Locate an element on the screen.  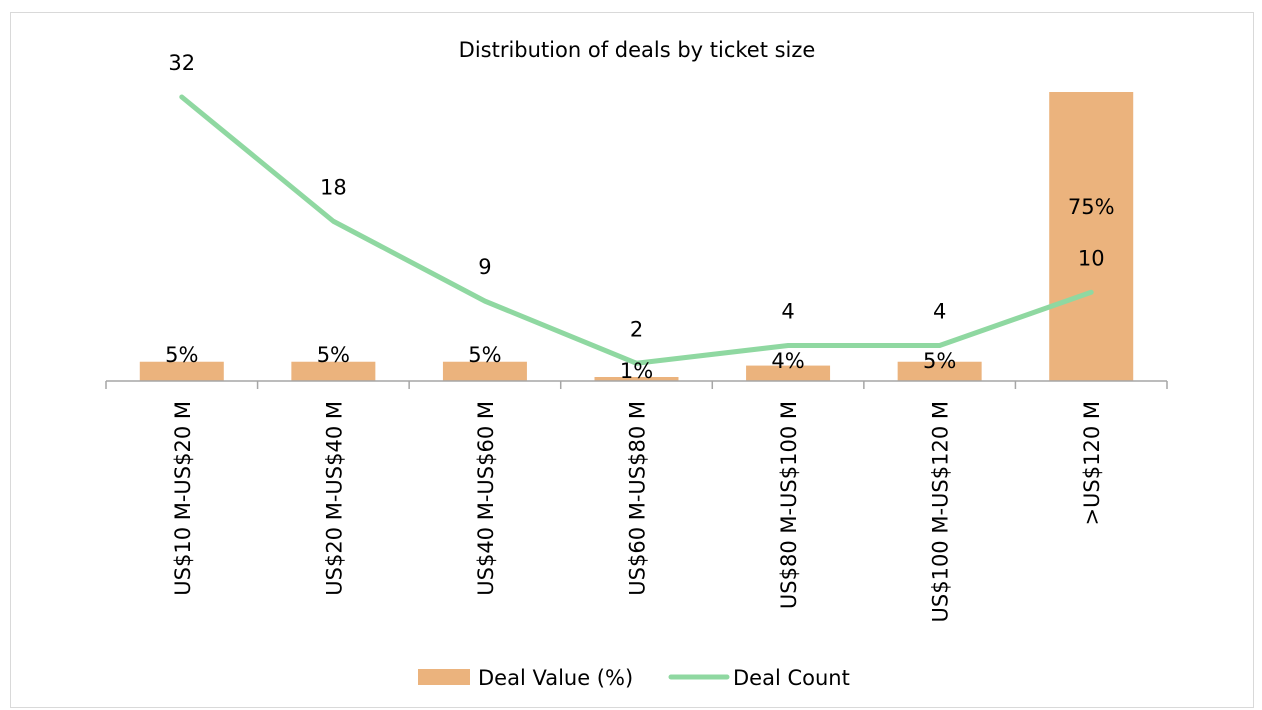
line-label-4: 2 is located at coordinates (636, 329).